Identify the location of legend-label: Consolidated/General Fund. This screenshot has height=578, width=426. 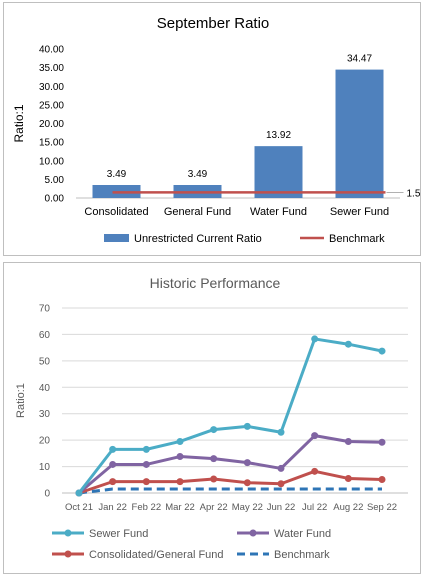
(156, 555).